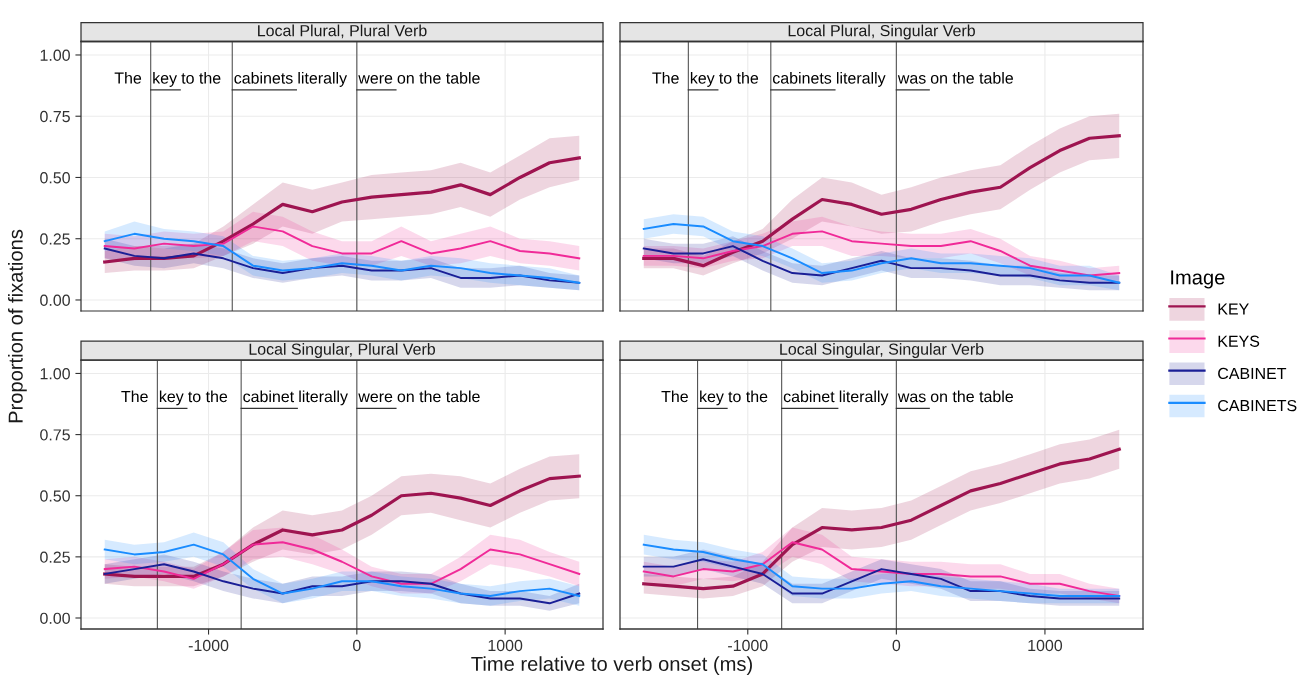 Image resolution: width=1314 pixels, height=687 pixels. I want to click on legend-label: CABINET, so click(1252, 373).